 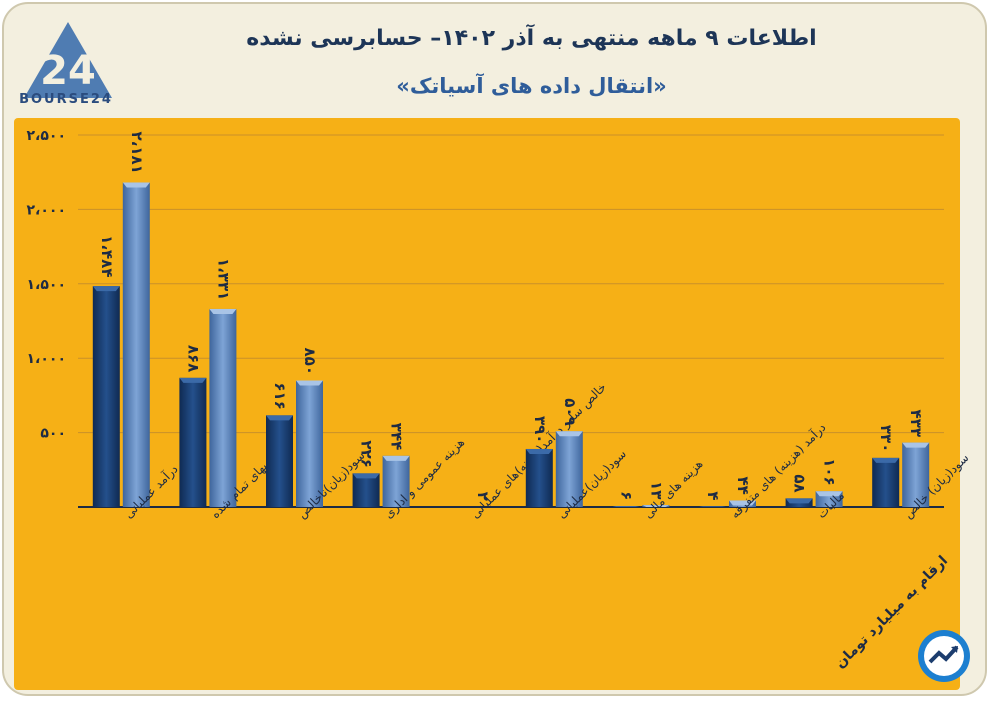 What do you see at coordinates (53, 434) in the screenshot?
I see `y-tick-label: ۵۰۰` at bounding box center [53, 434].